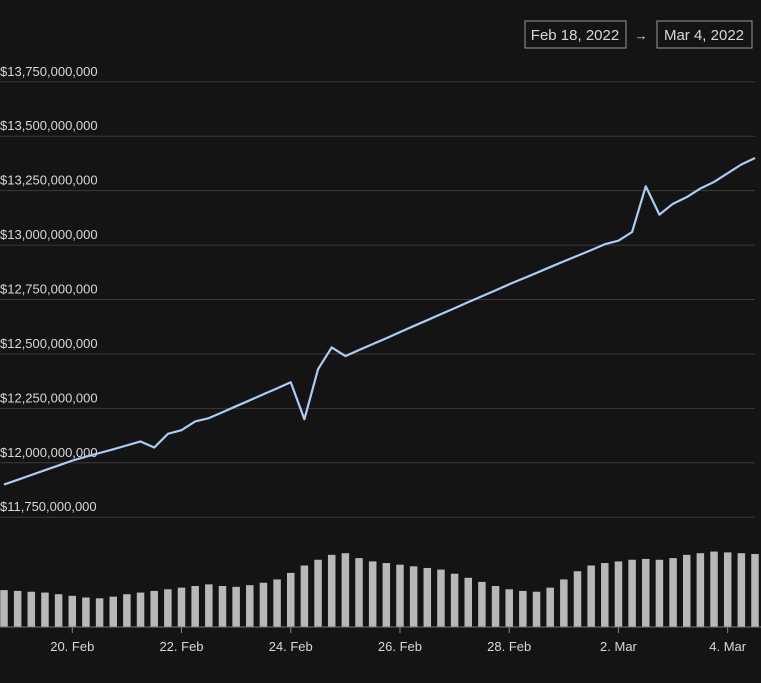 The width and height of the screenshot is (761, 683). What do you see at coordinates (49, 125) in the screenshot?
I see `y-tick-label: $13,500,000,000` at bounding box center [49, 125].